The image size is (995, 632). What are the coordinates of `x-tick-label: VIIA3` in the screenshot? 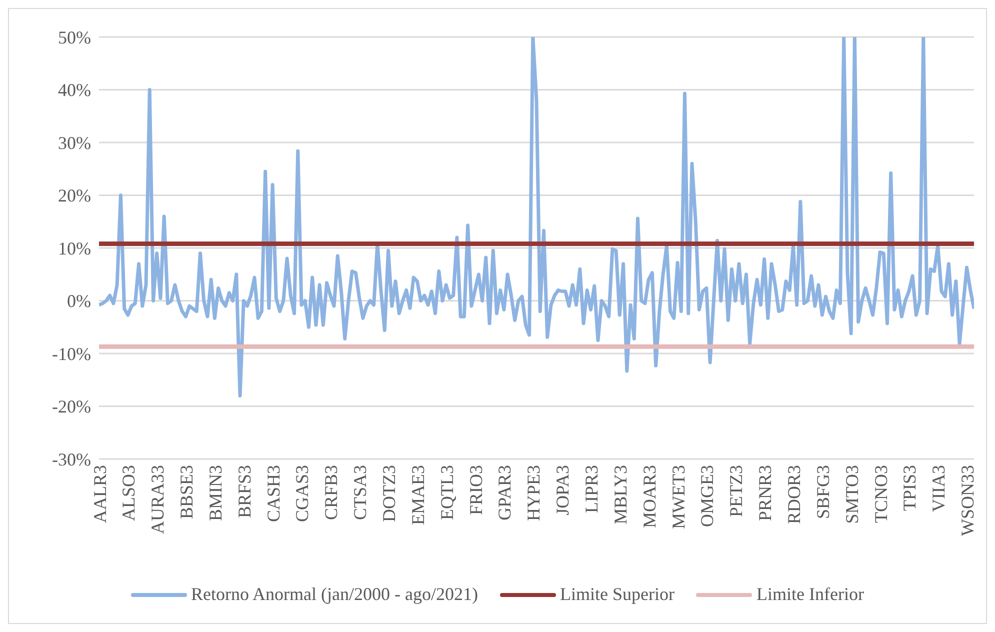 It's located at (938, 488).